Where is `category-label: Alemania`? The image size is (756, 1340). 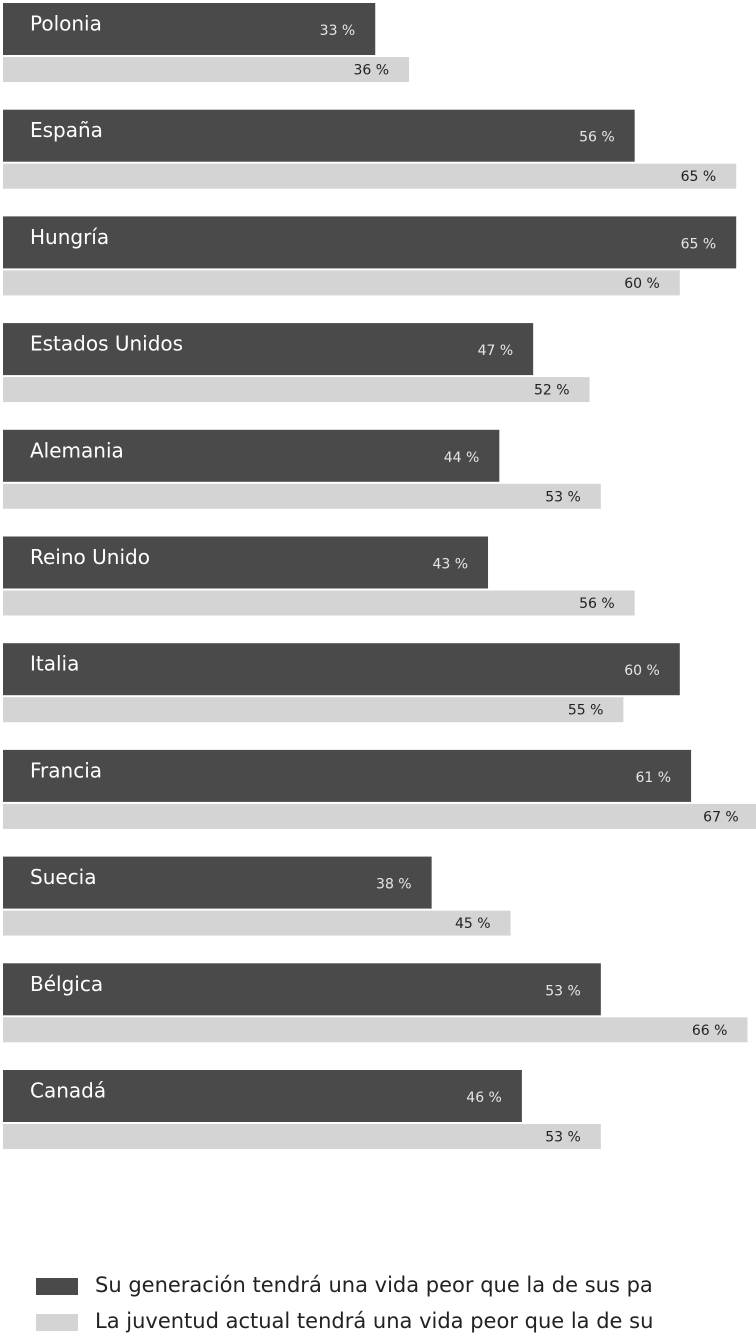 category-label: Alemania is located at coordinates (77, 450).